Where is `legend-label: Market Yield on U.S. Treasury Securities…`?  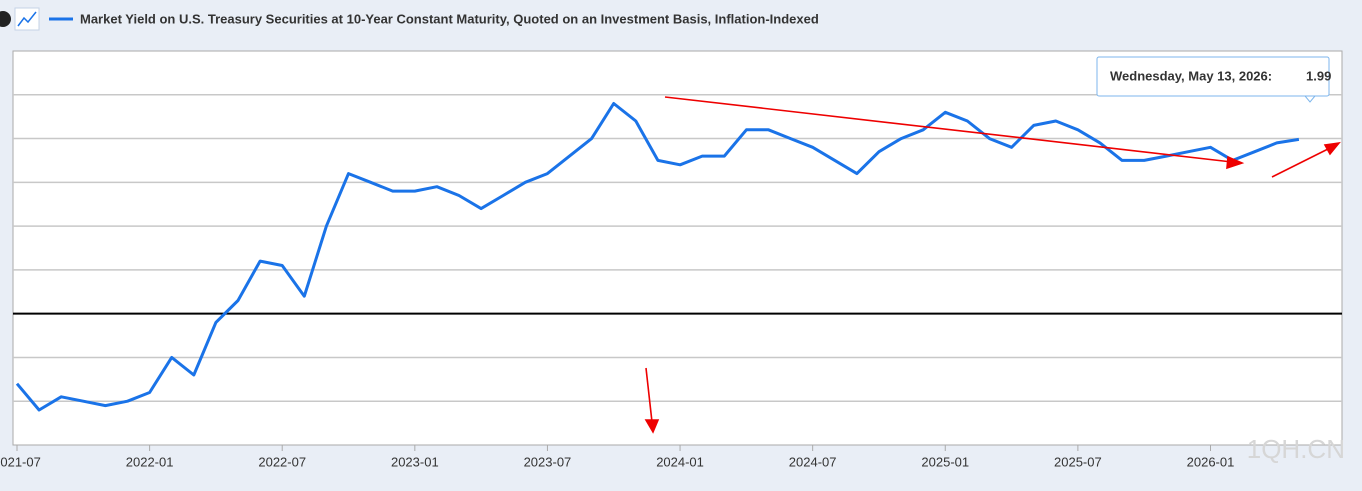
legend-label: Market Yield on U.S. Treasury Securities… is located at coordinates (449, 18).